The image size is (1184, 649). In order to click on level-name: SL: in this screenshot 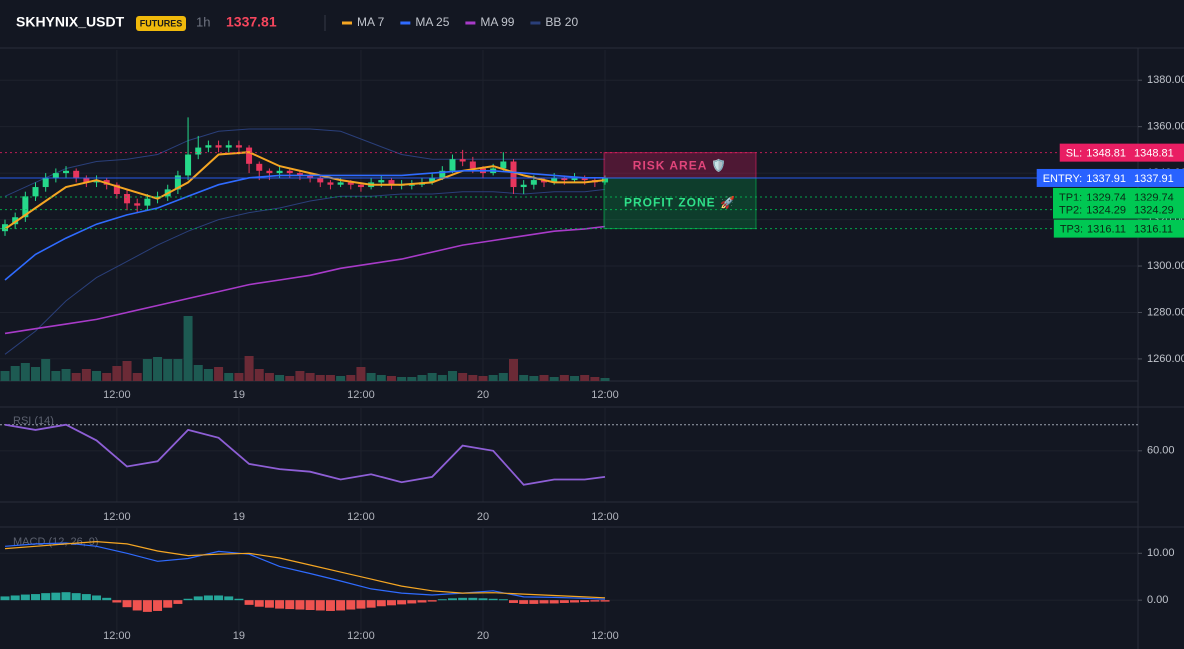, I will do `click(1074, 154)`.